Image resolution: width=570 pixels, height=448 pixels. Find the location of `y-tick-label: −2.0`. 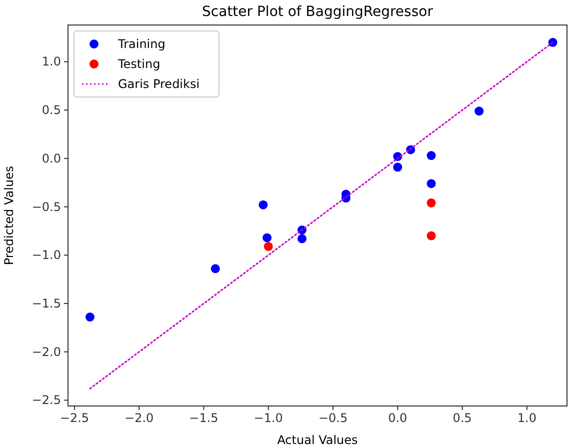

y-tick-label: −2.0 is located at coordinates (46, 351).